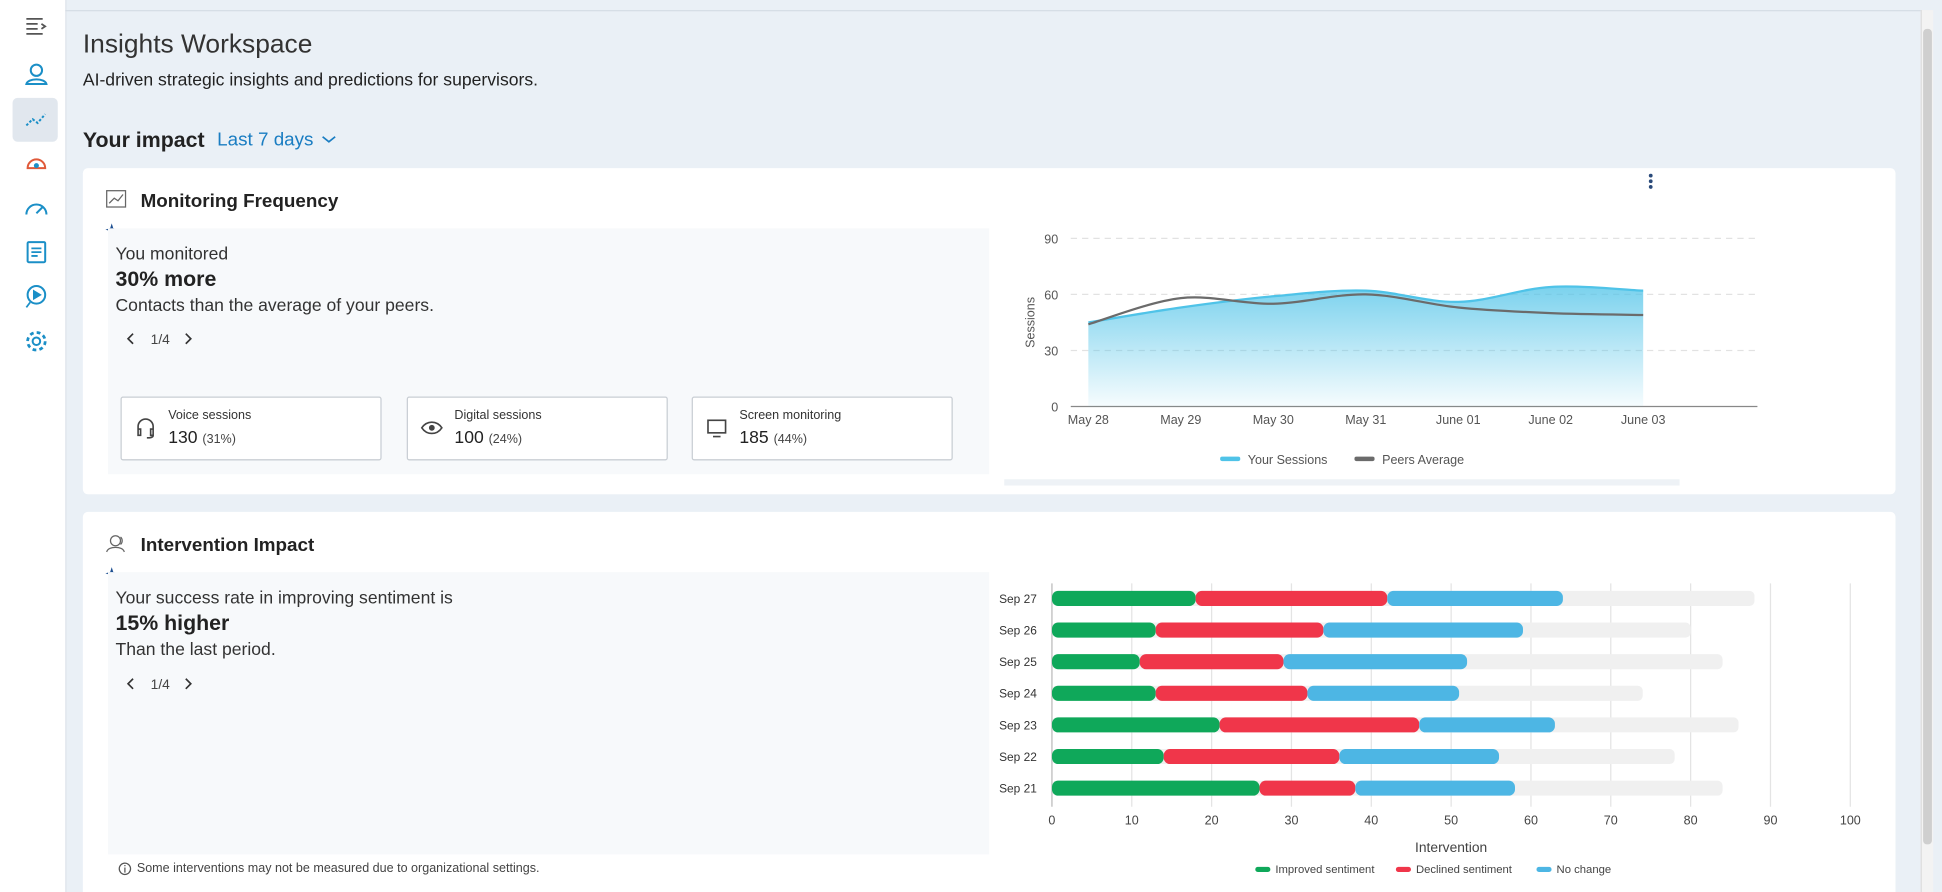 This screenshot has height=892, width=1942. What do you see at coordinates (994, 11) in the screenshot?
I see `top-border` at bounding box center [994, 11].